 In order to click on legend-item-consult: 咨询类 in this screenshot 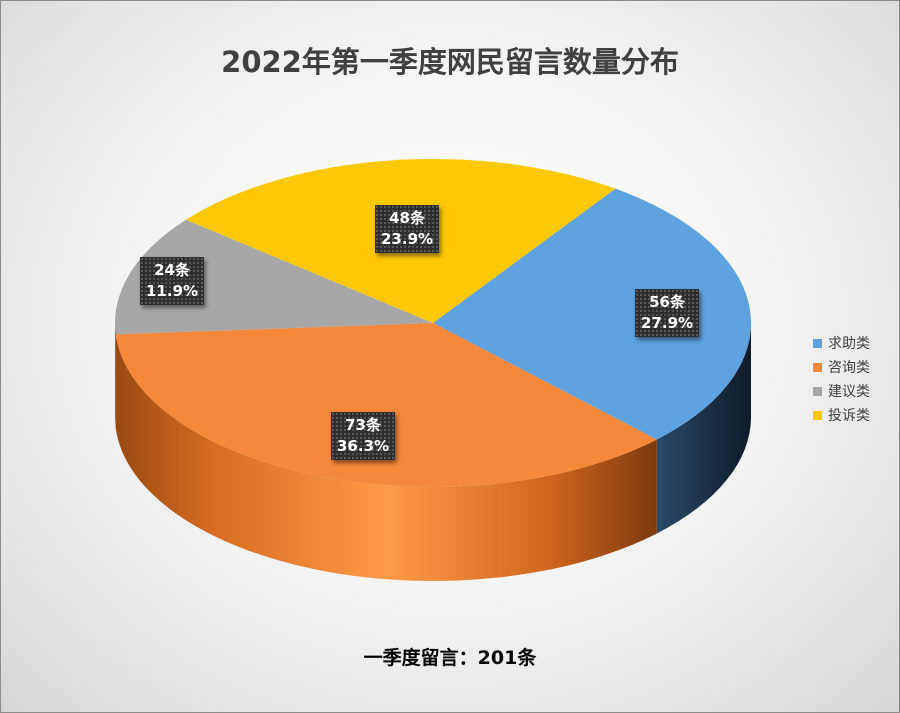, I will do `click(841, 367)`.